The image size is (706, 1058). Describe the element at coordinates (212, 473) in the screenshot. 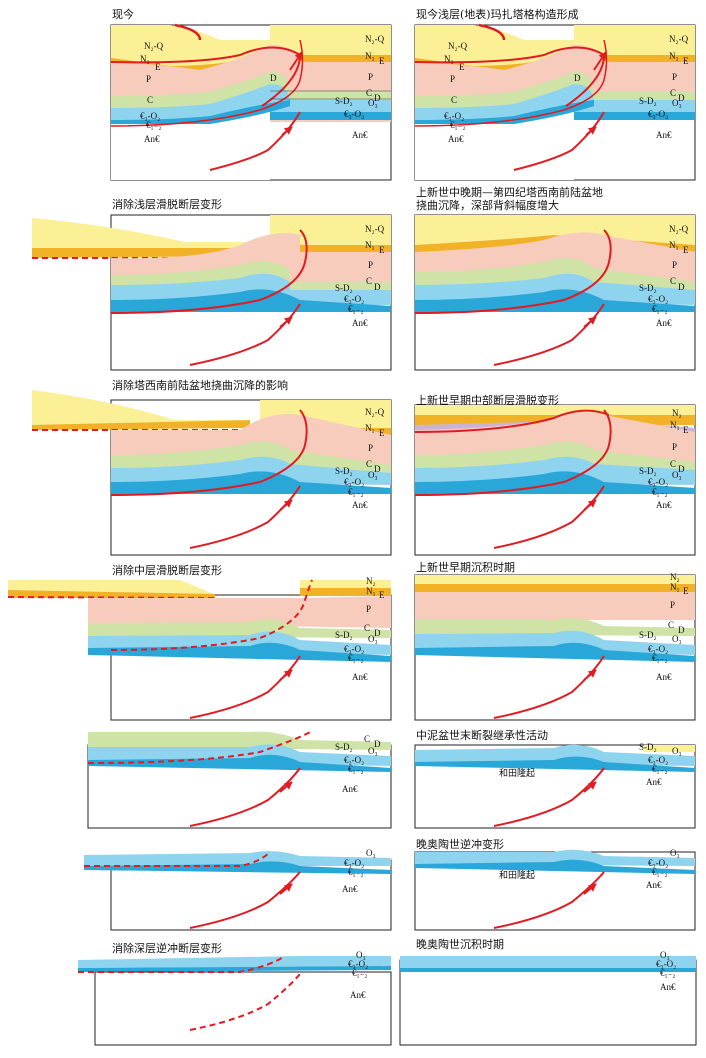

I see `panel-remove-subsidence: N₂-Q N₁ E P C D S-D₂ O₃ €₃-O₂ €₁₋₂ An€` at that location.